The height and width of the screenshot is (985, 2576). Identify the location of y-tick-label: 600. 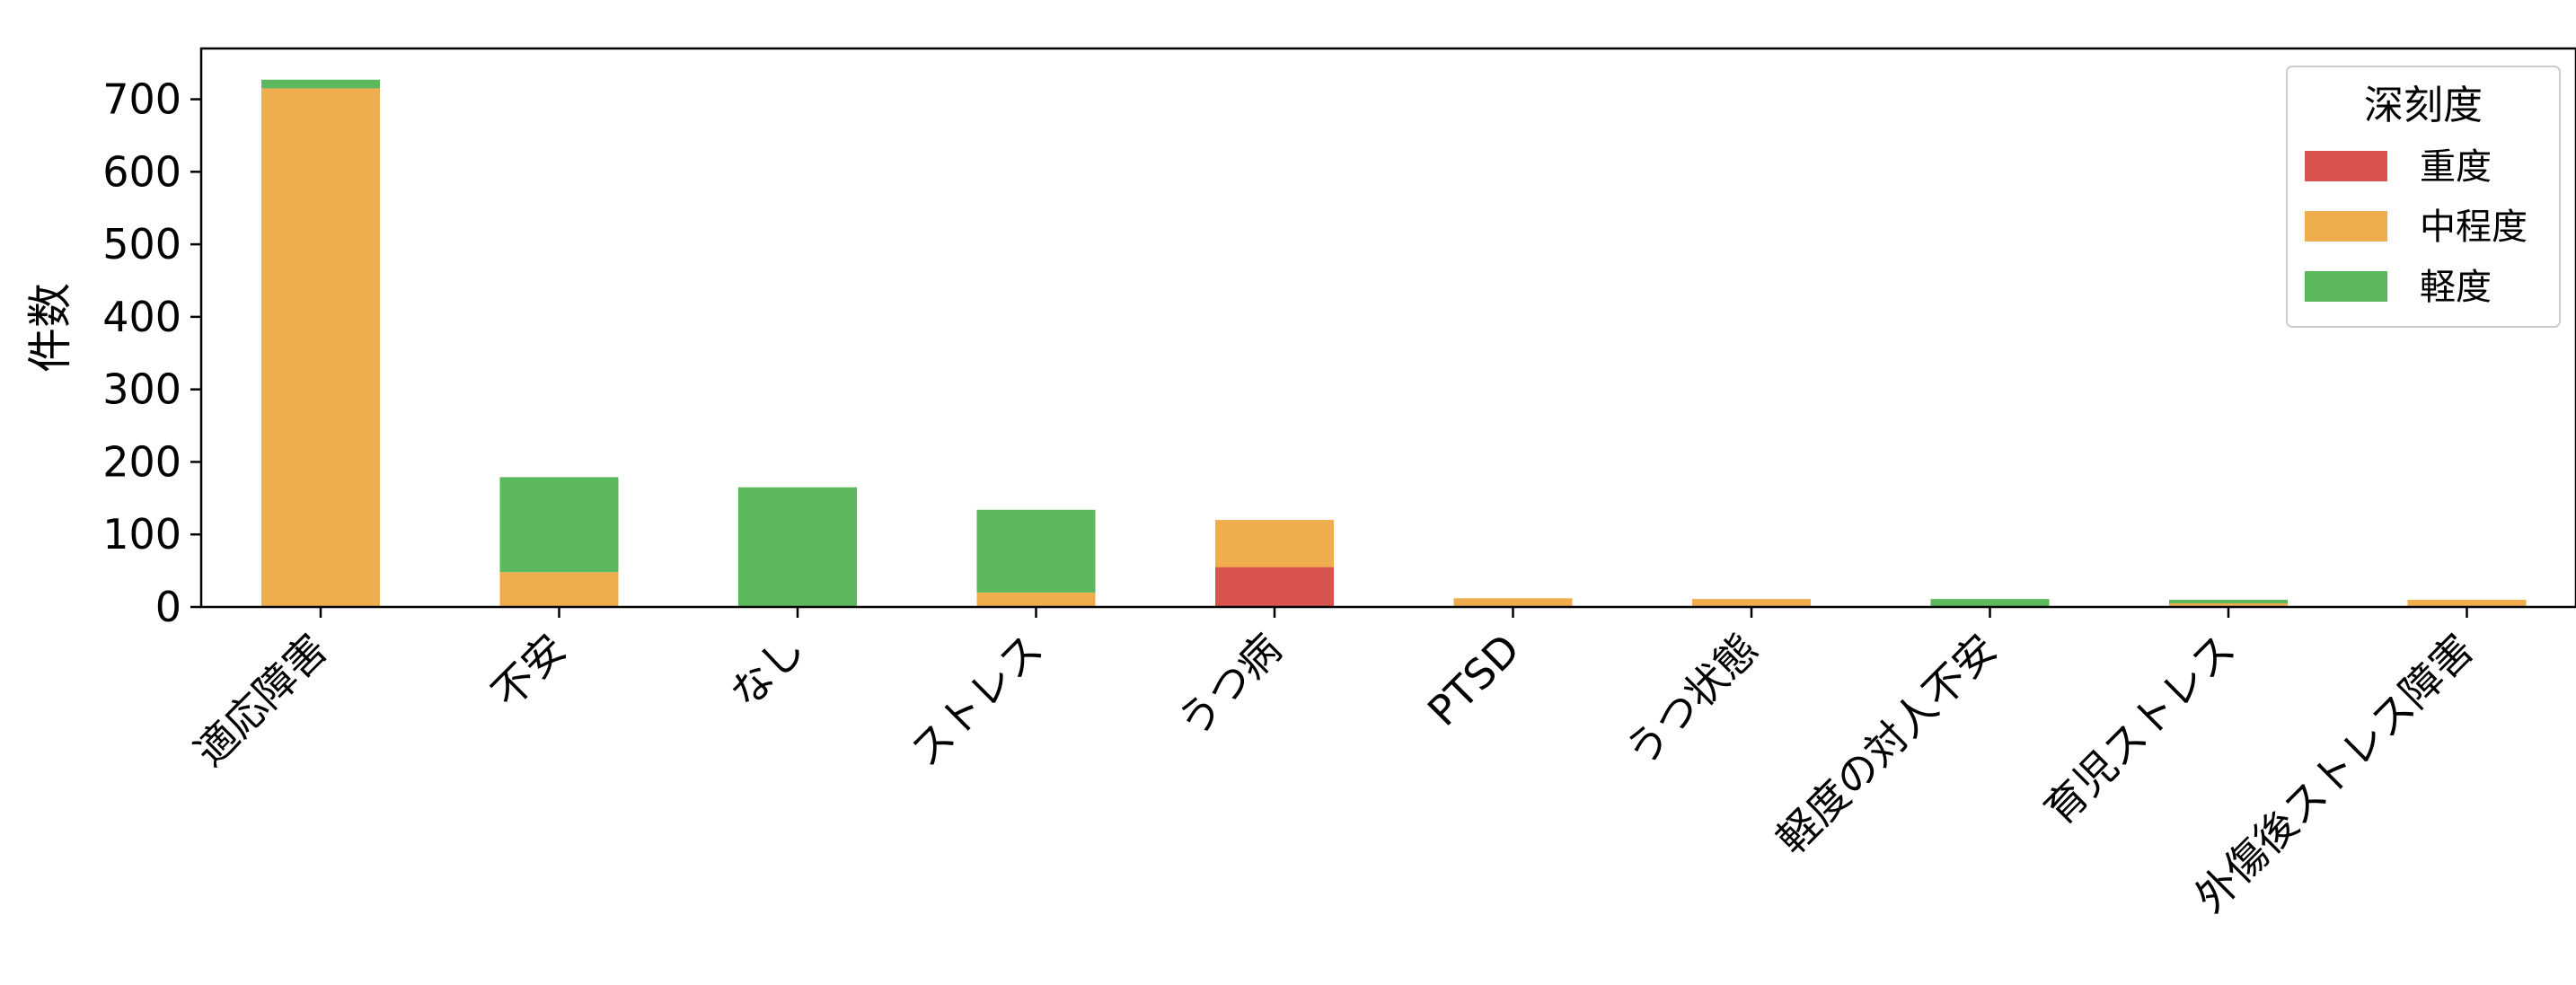
(141, 171).